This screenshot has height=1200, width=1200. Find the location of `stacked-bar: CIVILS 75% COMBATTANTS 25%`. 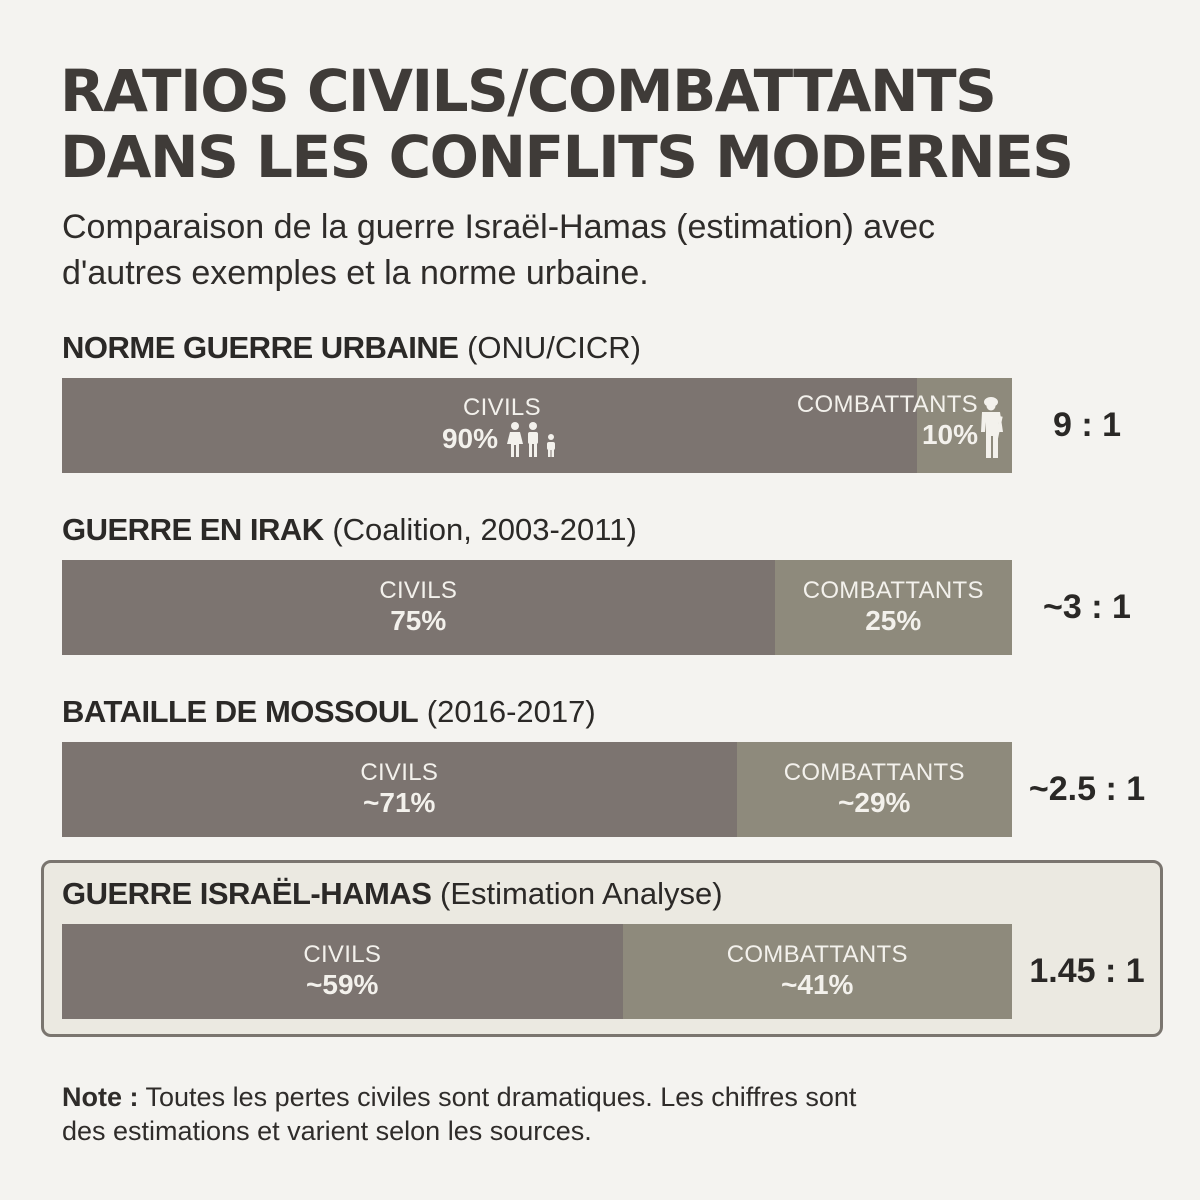

stacked-bar: CIVILS 75% COMBATTANTS 25% is located at coordinates (537, 607).